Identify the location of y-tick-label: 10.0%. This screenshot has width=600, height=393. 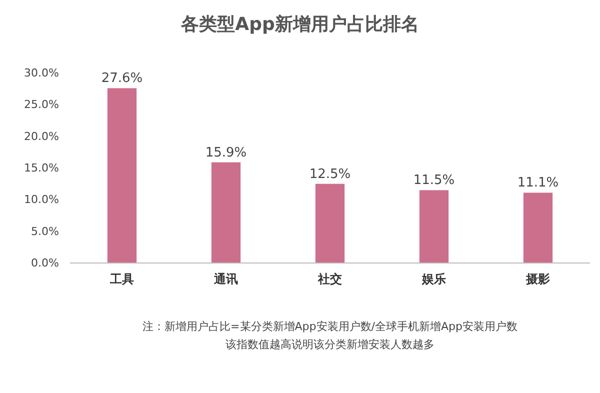
(41, 199).